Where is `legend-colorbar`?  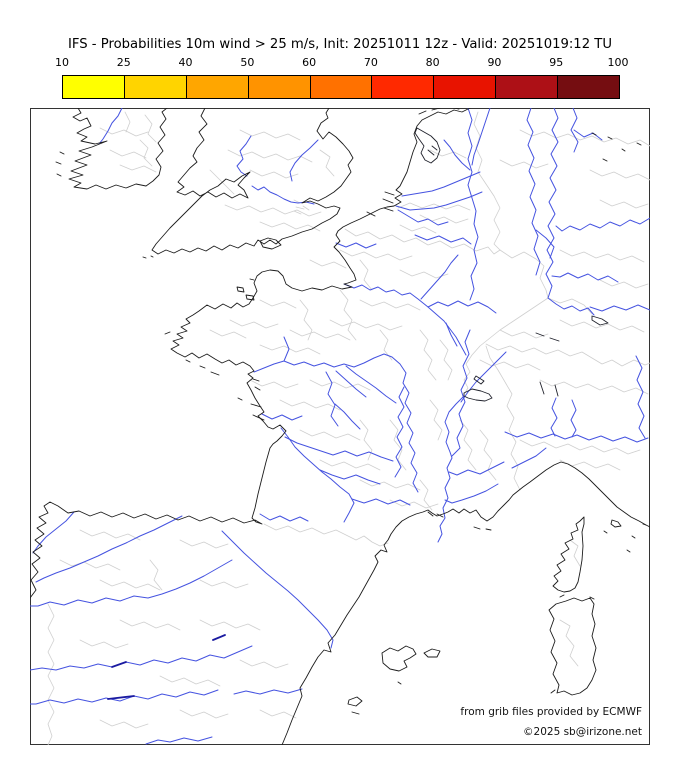
legend-colorbar is located at coordinates (341, 87).